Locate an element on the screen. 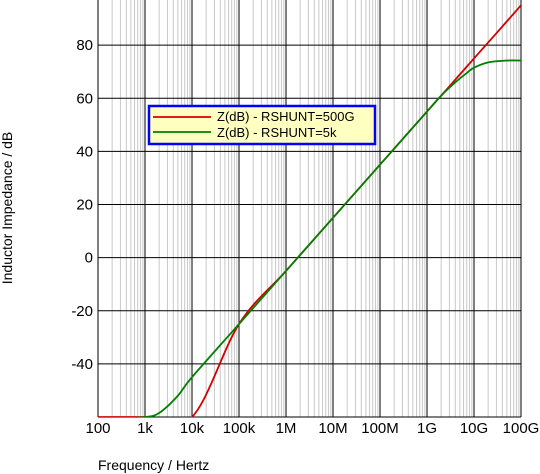 The height and width of the screenshot is (474, 540). y-tick-label: -40 is located at coordinates (82, 364).